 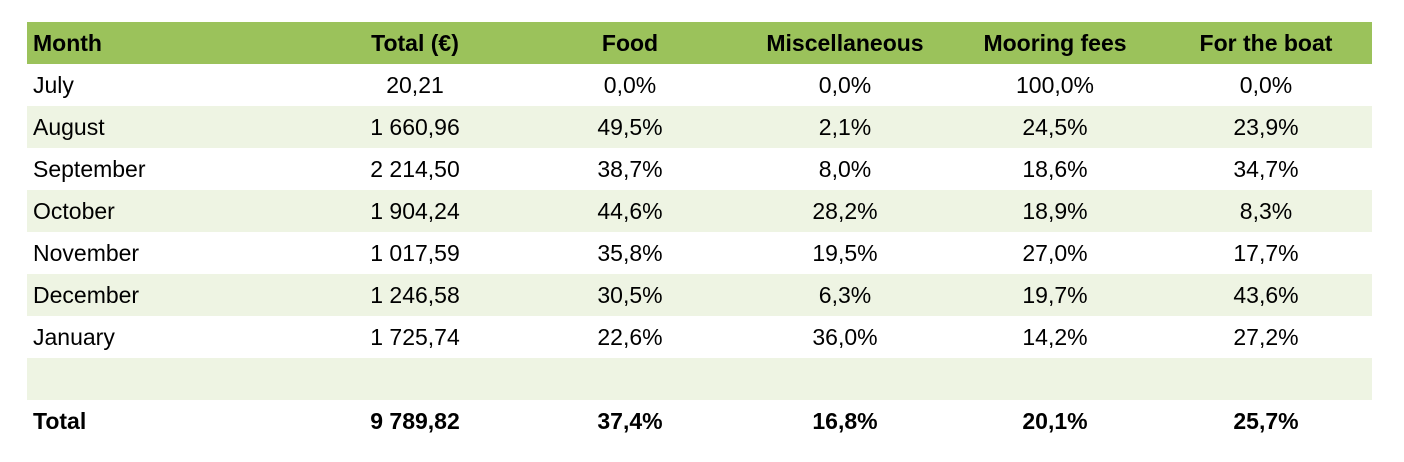 What do you see at coordinates (630, 420) in the screenshot?
I see `cell: 37,4%` at bounding box center [630, 420].